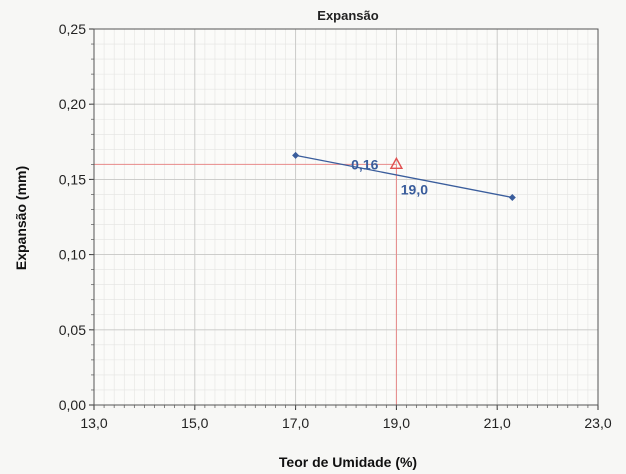 The height and width of the screenshot is (474, 626). Describe the element at coordinates (348, 462) in the screenshot. I see `x-axis-label: Teor de Umidade (%)` at that location.